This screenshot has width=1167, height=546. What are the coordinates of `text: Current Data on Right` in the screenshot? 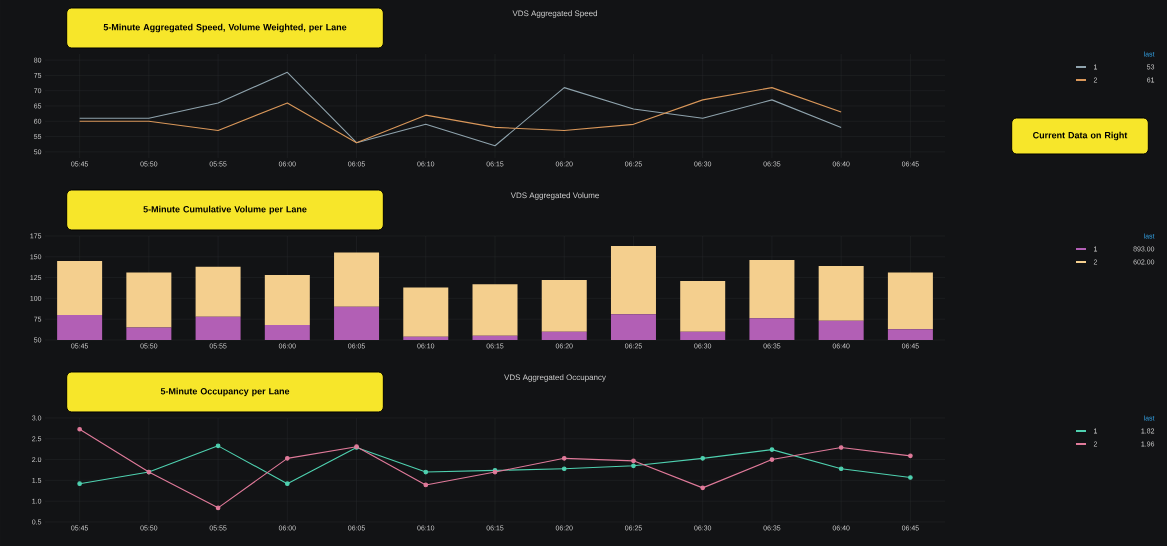 It's located at (1080, 136).